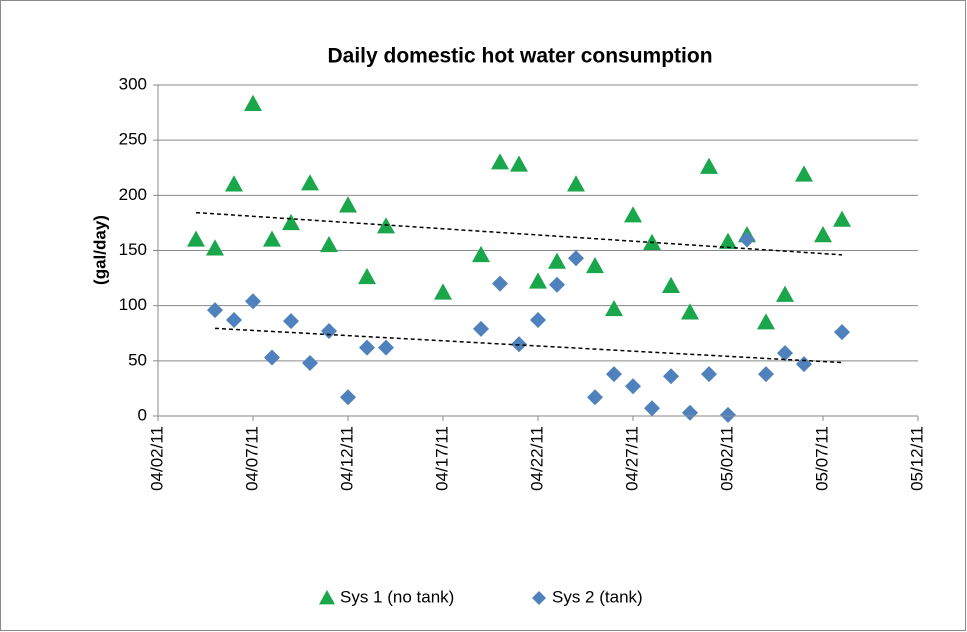  Describe the element at coordinates (133, 139) in the screenshot. I see `y-tick-label: 250` at that location.